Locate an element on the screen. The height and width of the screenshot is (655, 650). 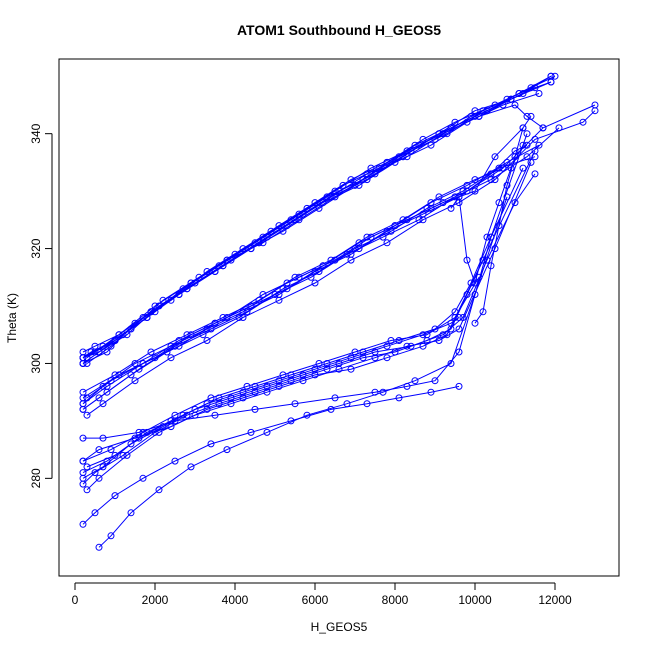
x-tick-label: 2000 is located at coordinates (155, 600).